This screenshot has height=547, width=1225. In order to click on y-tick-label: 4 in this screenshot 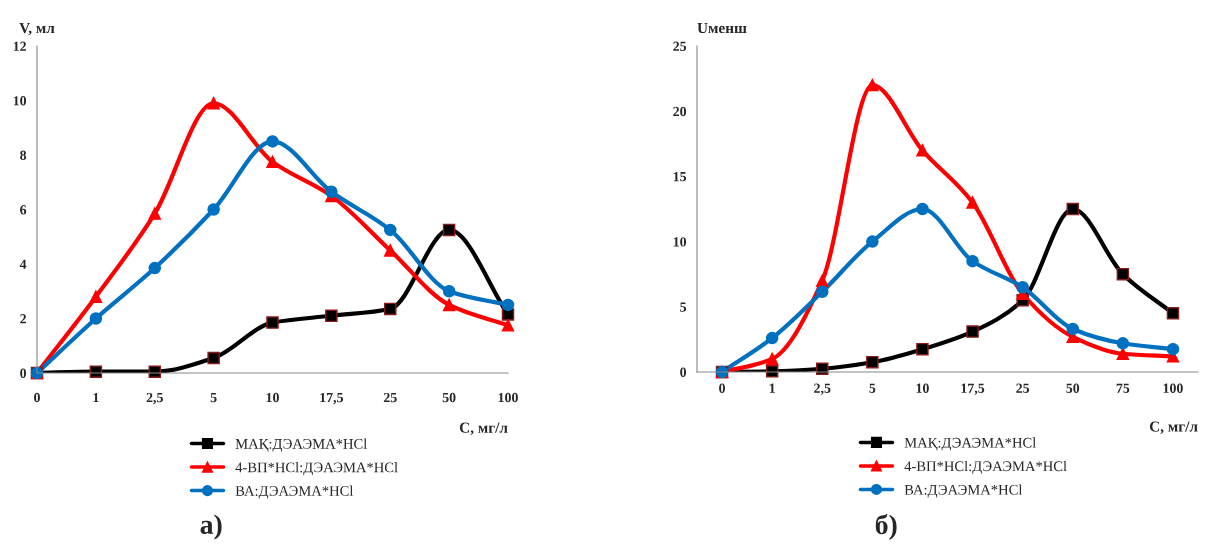, I will do `click(23, 264)`.